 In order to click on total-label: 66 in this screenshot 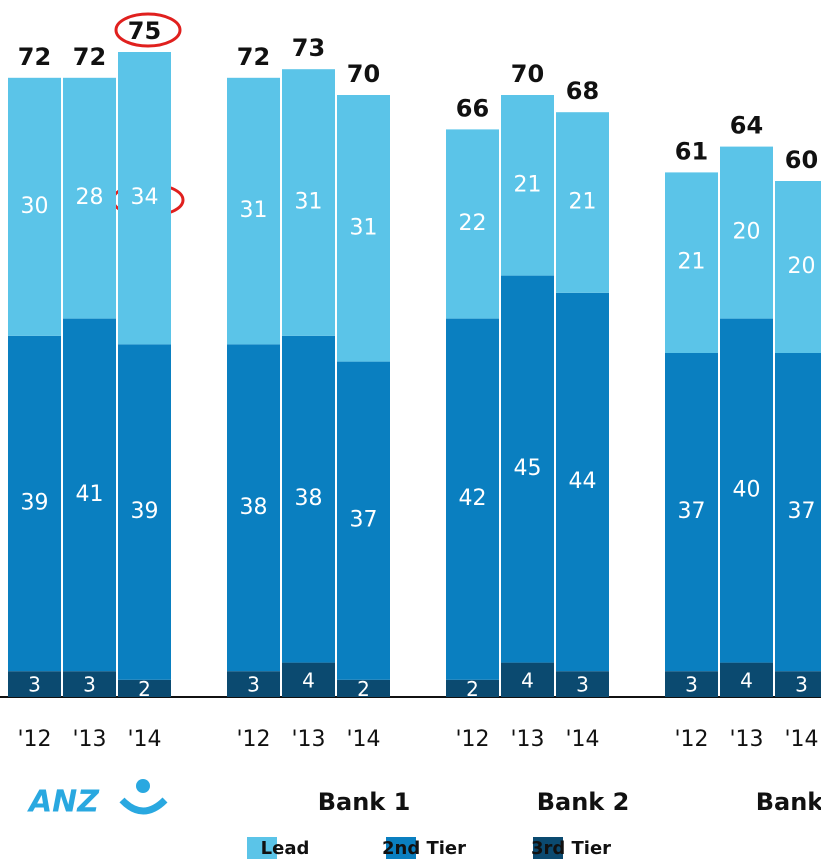, I will do `click(472, 108)`.